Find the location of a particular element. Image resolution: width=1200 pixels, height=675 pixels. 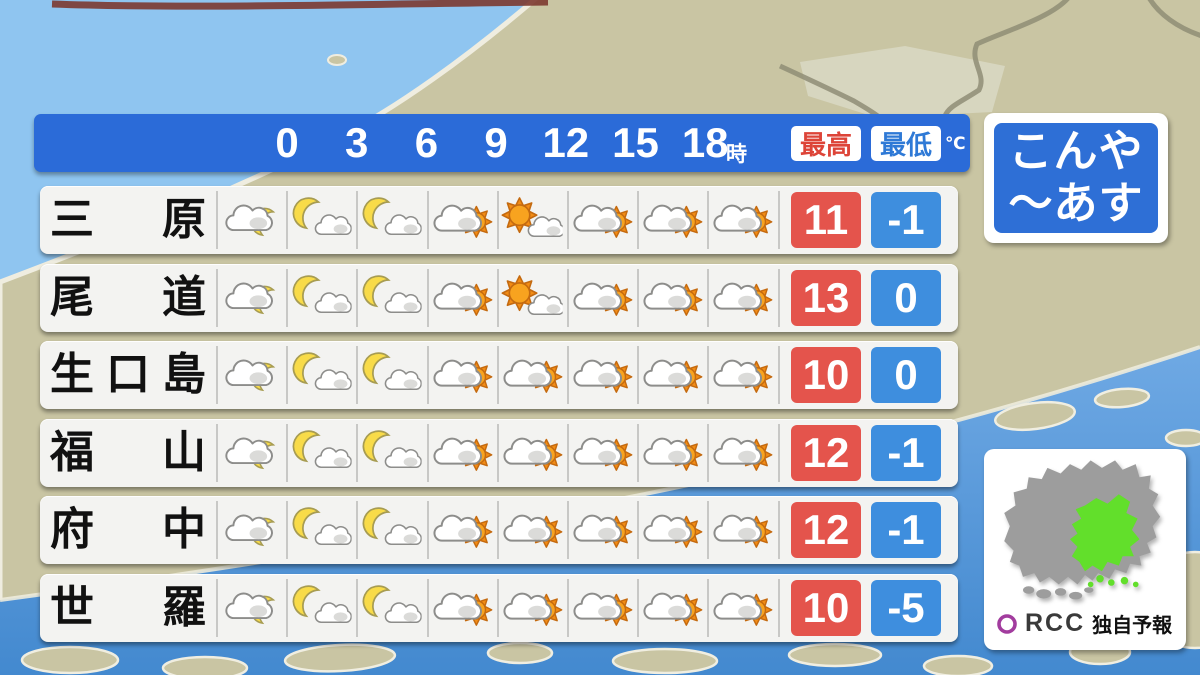

map-islands-gray is located at coordinates (1058, 593).